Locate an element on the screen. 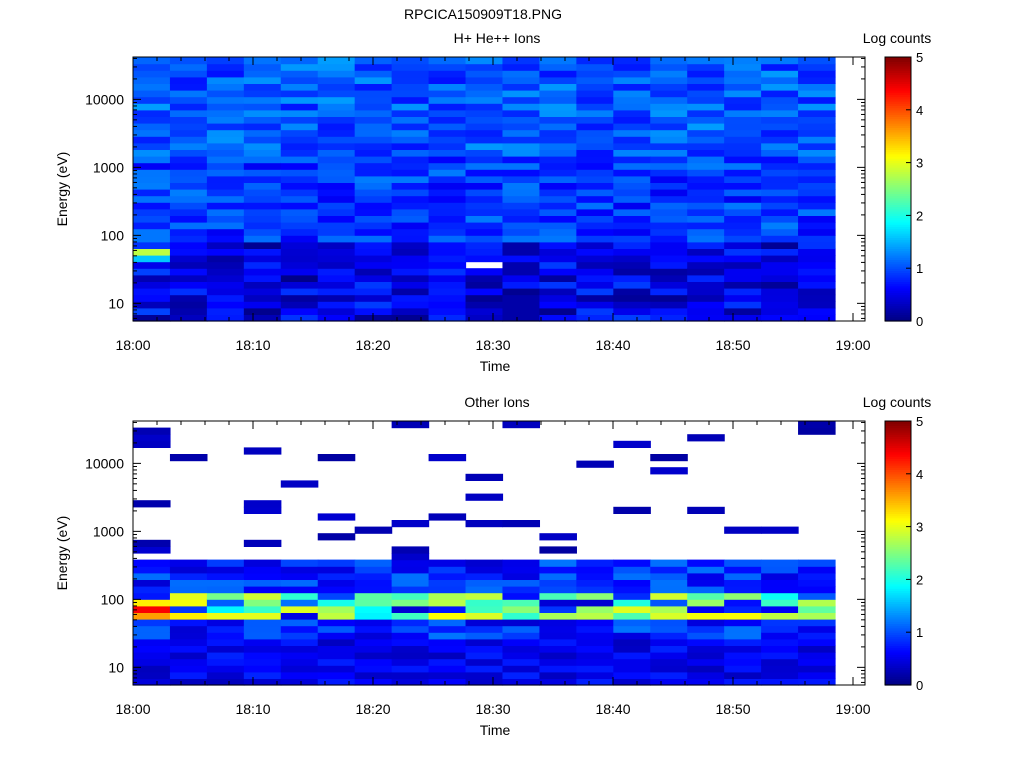 The image size is (1024, 768). colorbar-tick-label: 0 is located at coordinates (919, 685).